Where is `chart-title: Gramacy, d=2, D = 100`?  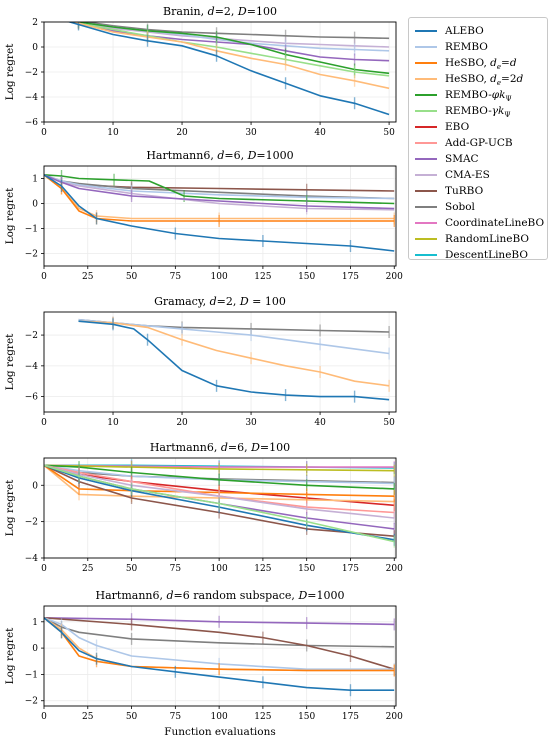
chart-title: Gramacy, d=2, D = 100 is located at coordinates (220, 301).